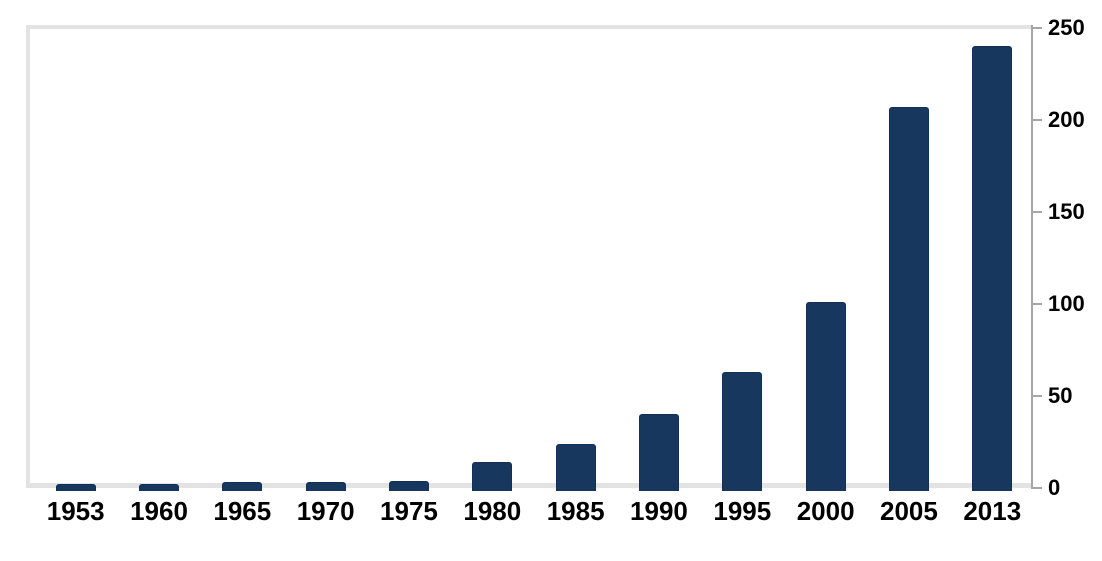 The height and width of the screenshot is (561, 1102). What do you see at coordinates (408, 258) in the screenshot?
I see `bar-column-1975` at bounding box center [408, 258].